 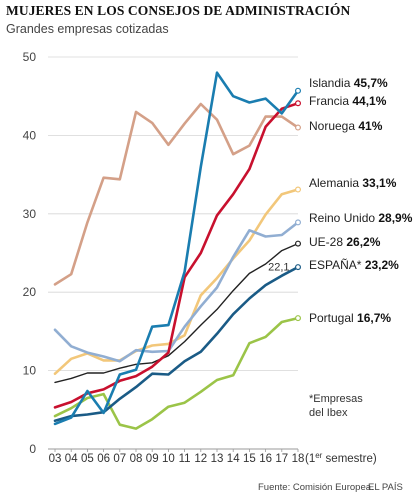 I want to click on chart-subtitle: Grandes empresas cotizadas, so click(x=87, y=29).